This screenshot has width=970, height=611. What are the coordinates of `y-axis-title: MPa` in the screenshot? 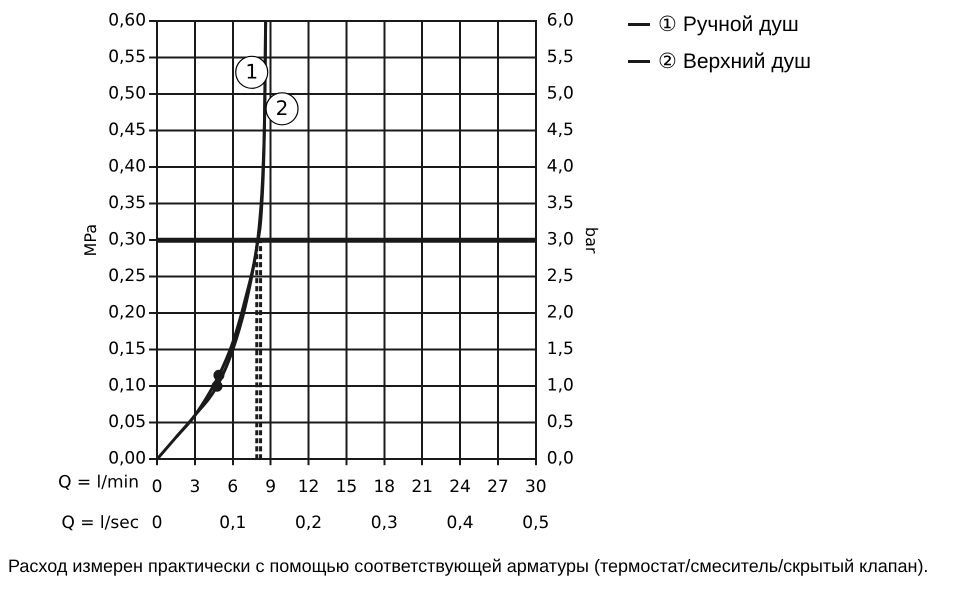 It's located at (90, 240).